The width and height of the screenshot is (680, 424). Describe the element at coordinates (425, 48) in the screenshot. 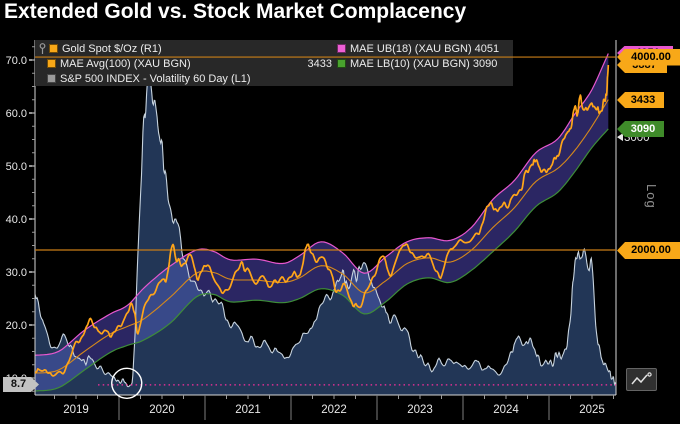

I see `legend-label: MAE UB(18) (XAU BGN) 4051` at that location.